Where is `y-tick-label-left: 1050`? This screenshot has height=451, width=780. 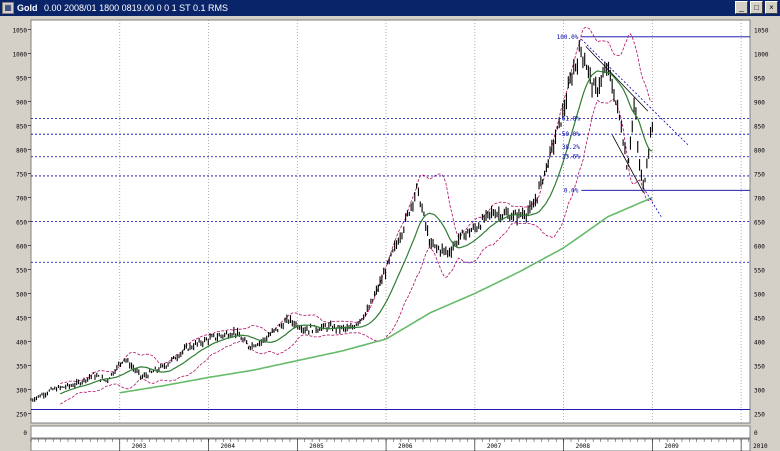
y-tick-label-left: 1050 is located at coordinates (20, 31).